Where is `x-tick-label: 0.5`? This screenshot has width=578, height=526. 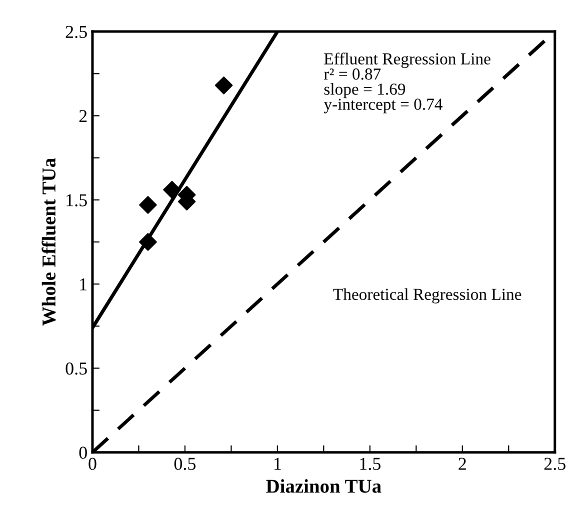
x-tick-label: 0.5 is located at coordinates (185, 464).